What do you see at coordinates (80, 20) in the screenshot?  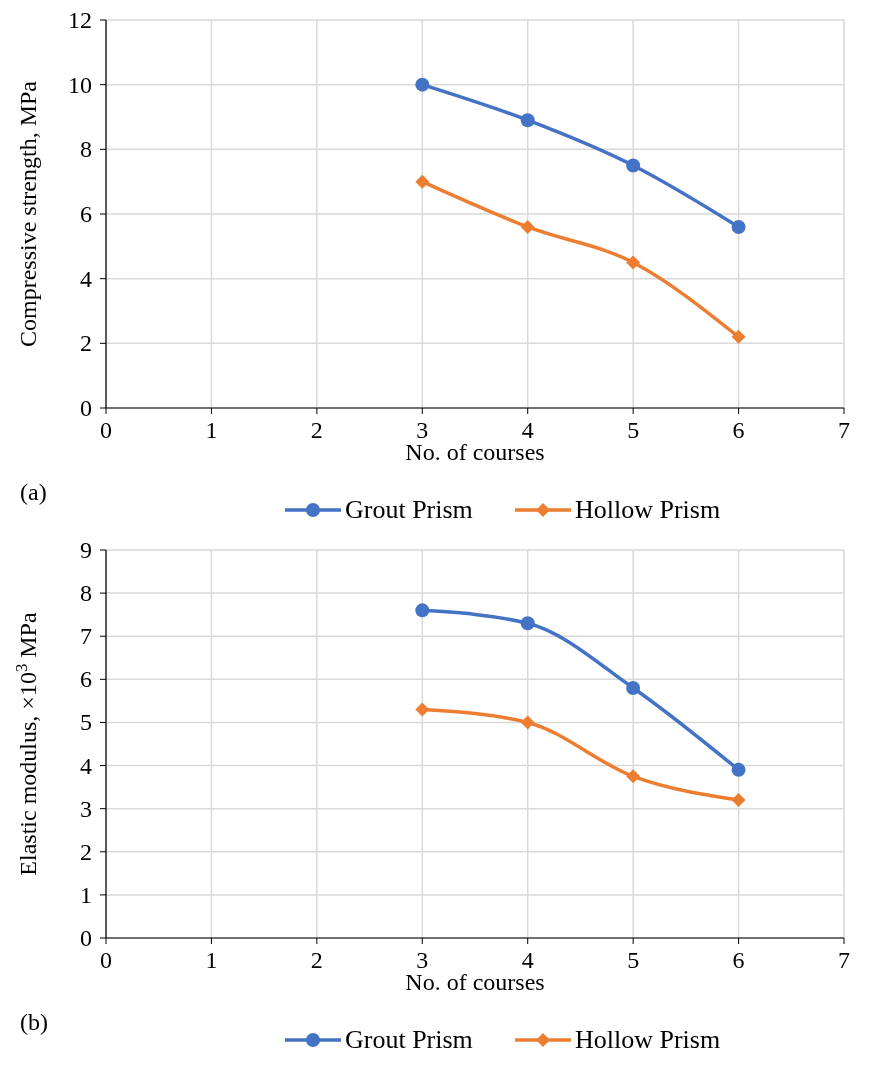 I see `y-tick-label: 12` at bounding box center [80, 20].